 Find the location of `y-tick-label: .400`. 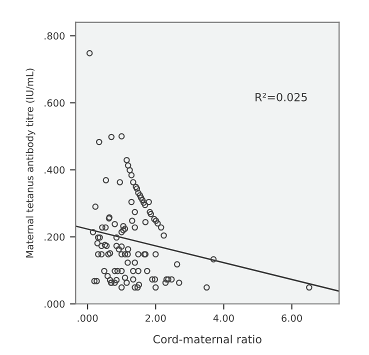

y-tick-label: .400 is located at coordinates (54, 170).